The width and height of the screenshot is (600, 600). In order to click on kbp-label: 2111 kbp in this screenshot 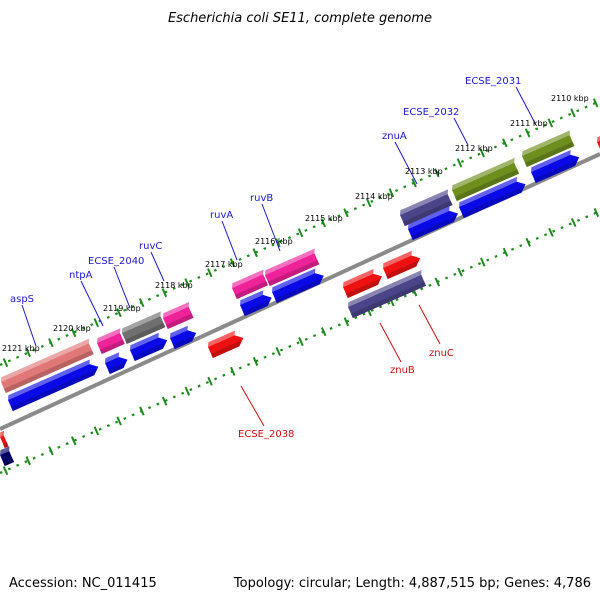, I will do `click(529, 123)`.